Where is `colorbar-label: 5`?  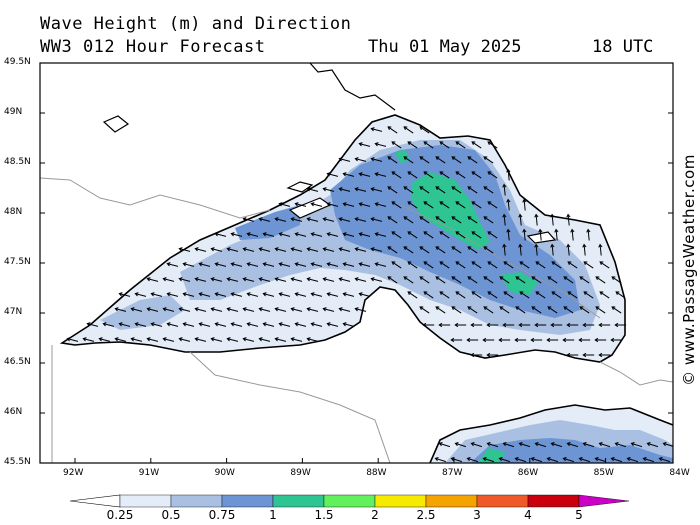 colorbar-label: 5 is located at coordinates (579, 515).